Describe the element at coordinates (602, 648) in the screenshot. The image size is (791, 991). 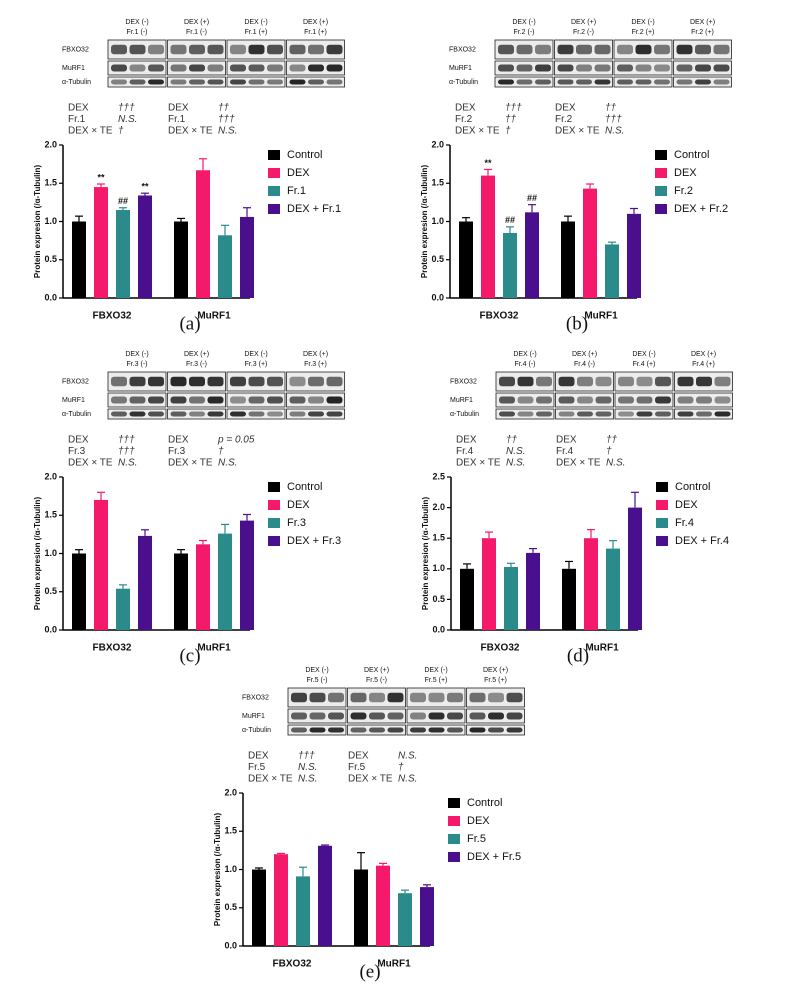
I see `x-tick-label: MuRF1` at that location.